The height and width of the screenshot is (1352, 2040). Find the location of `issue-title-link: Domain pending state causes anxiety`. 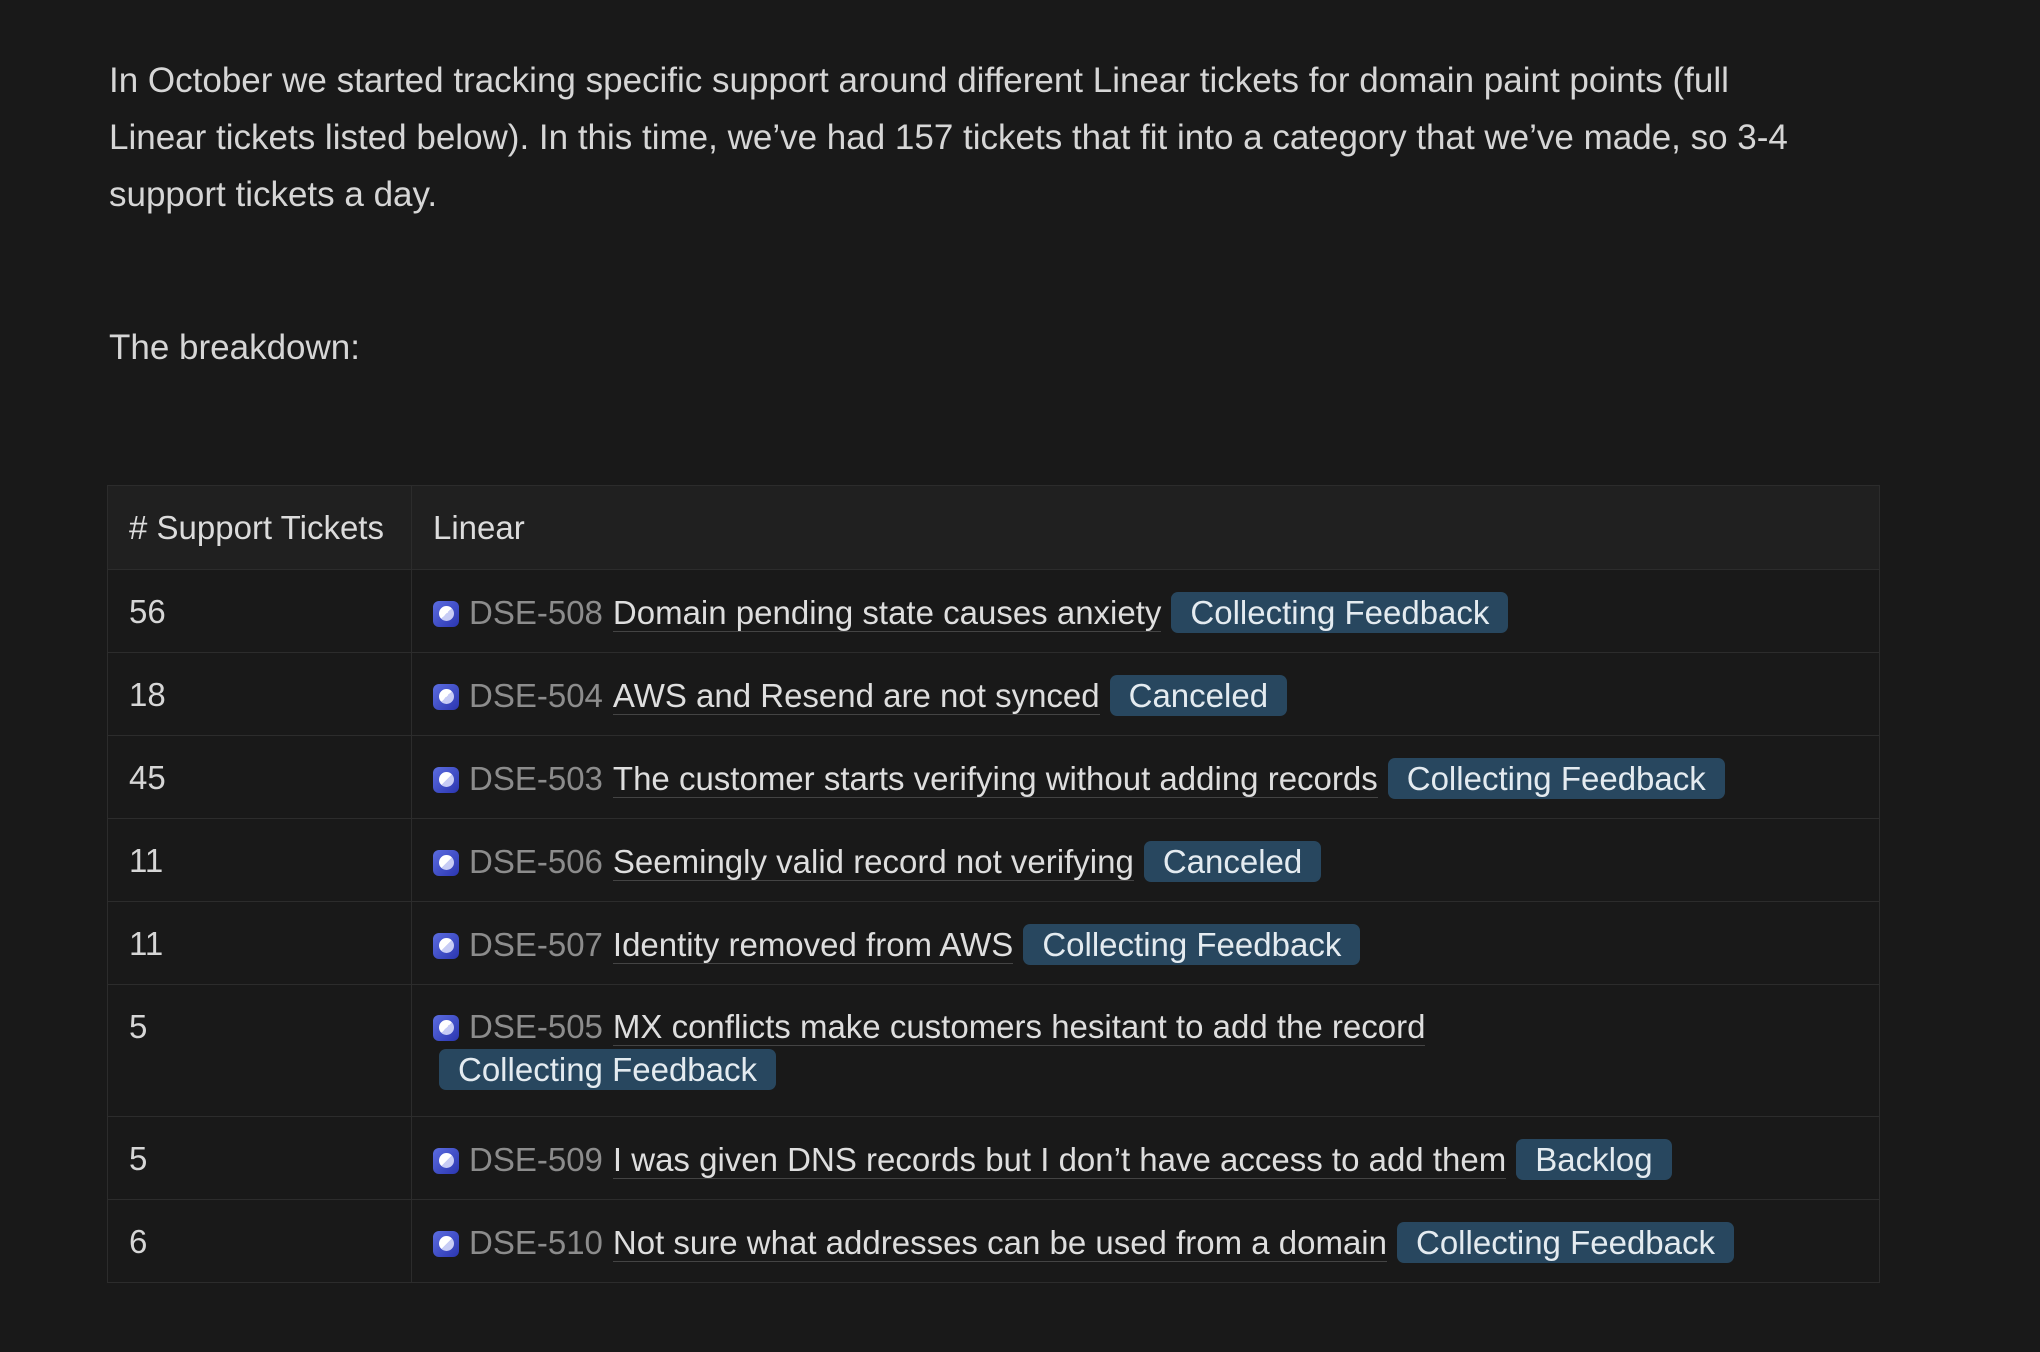

issue-title-link: Domain pending state causes anxiety is located at coordinates (887, 613).